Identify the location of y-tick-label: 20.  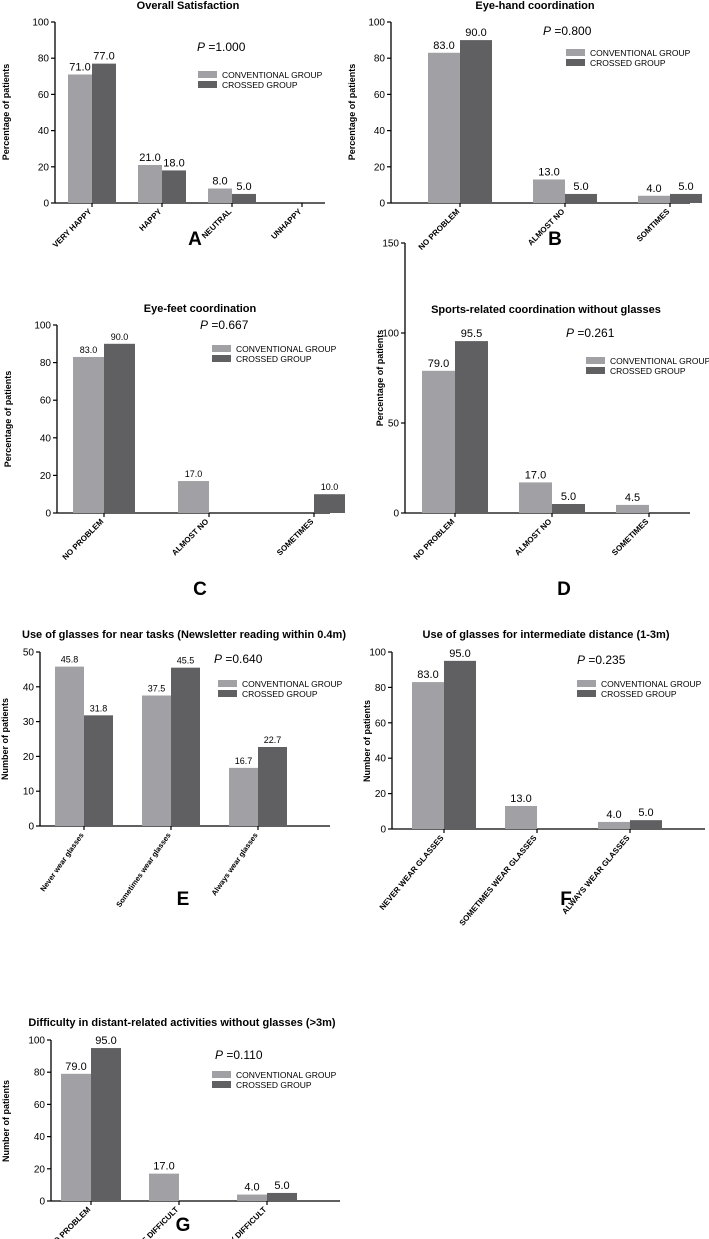
(44, 167).